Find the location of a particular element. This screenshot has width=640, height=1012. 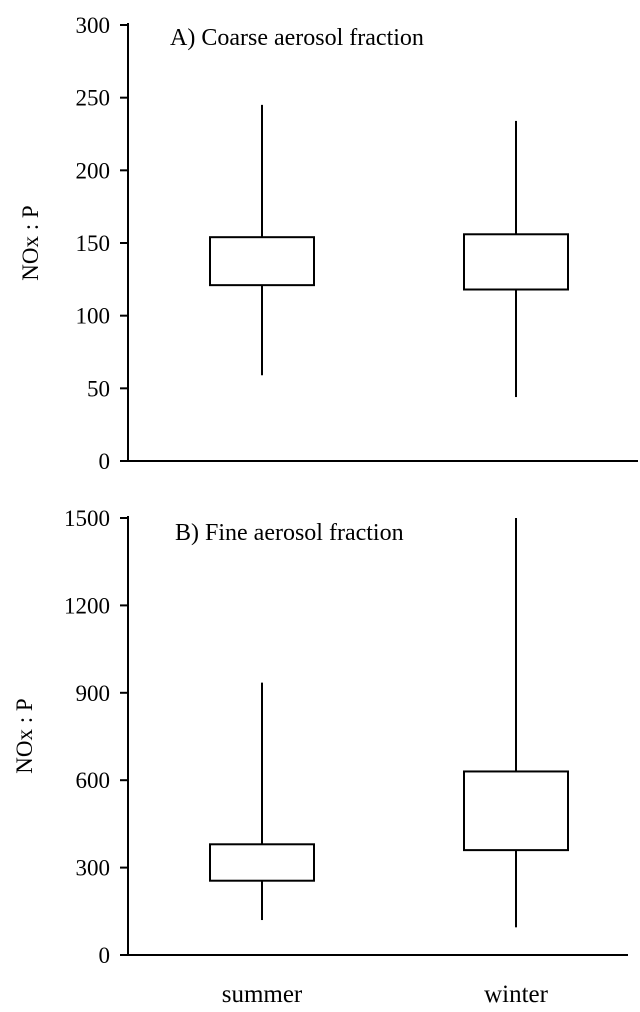

panel-b-y-tick-label: 1200 is located at coordinates (87, 605).